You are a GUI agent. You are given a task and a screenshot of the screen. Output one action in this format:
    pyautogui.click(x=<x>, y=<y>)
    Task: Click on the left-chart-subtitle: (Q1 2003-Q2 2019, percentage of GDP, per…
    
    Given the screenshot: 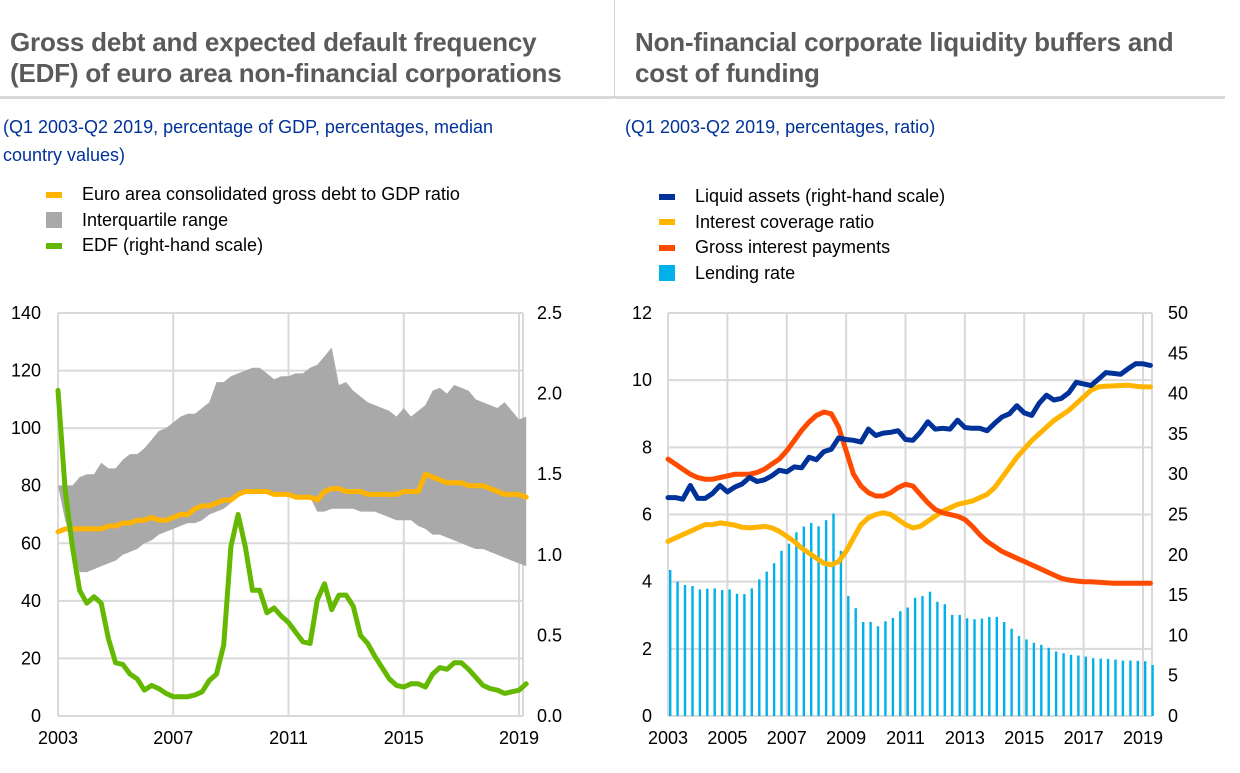 What is the action you would take?
    pyautogui.click(x=248, y=141)
    